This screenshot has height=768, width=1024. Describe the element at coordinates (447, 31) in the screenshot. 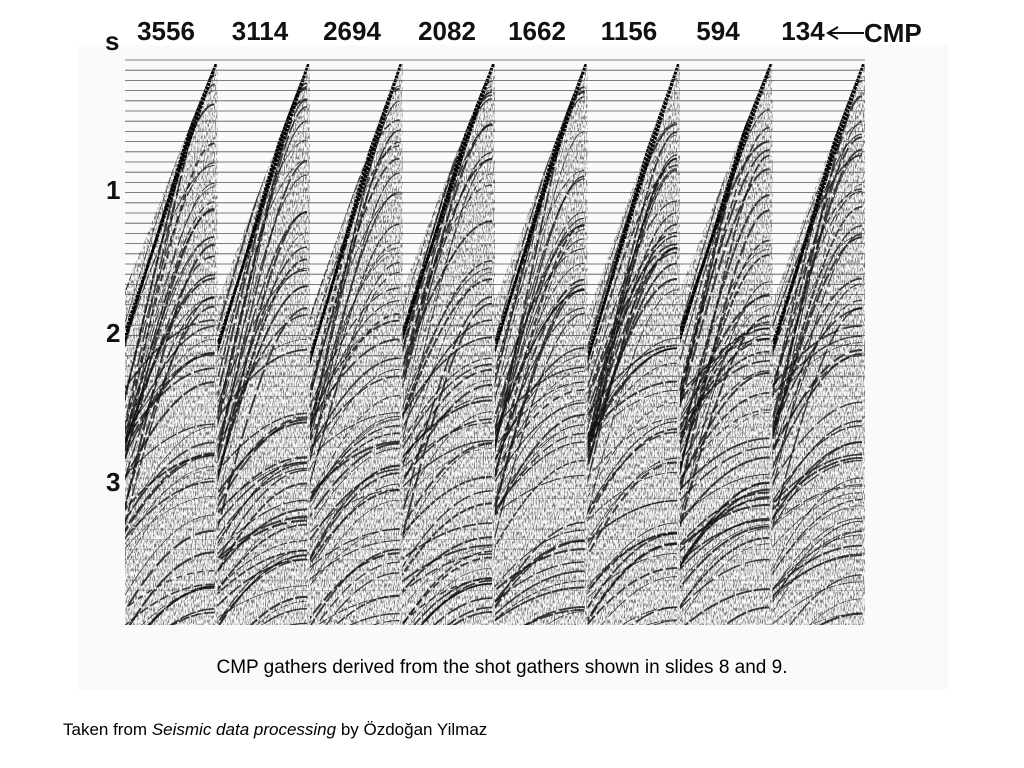

I see `cmp-label: 2082` at that location.